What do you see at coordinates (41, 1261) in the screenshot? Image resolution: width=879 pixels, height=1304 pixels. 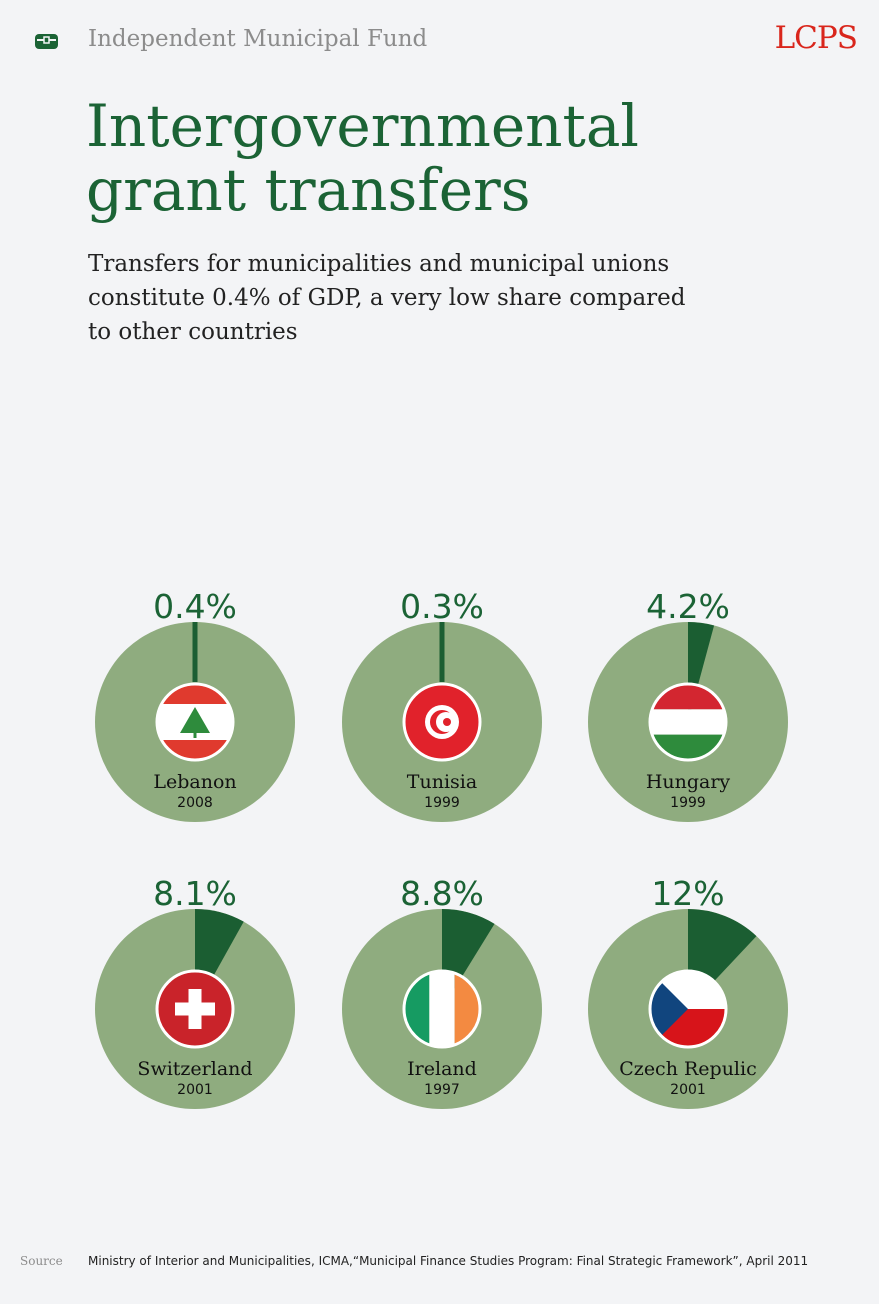 I see `source-label: Source` at bounding box center [41, 1261].